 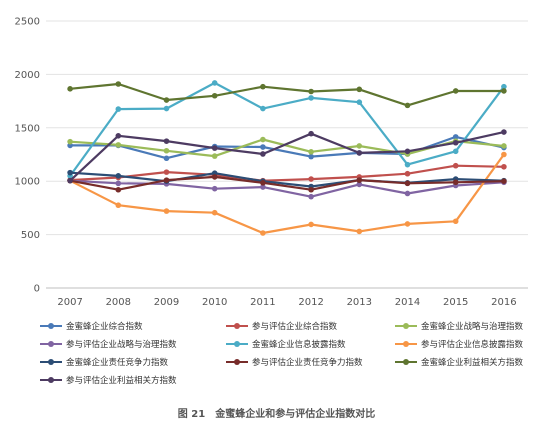 I want to click on legend-item: 参与评估企业信息披露指数, so click(x=459, y=344).